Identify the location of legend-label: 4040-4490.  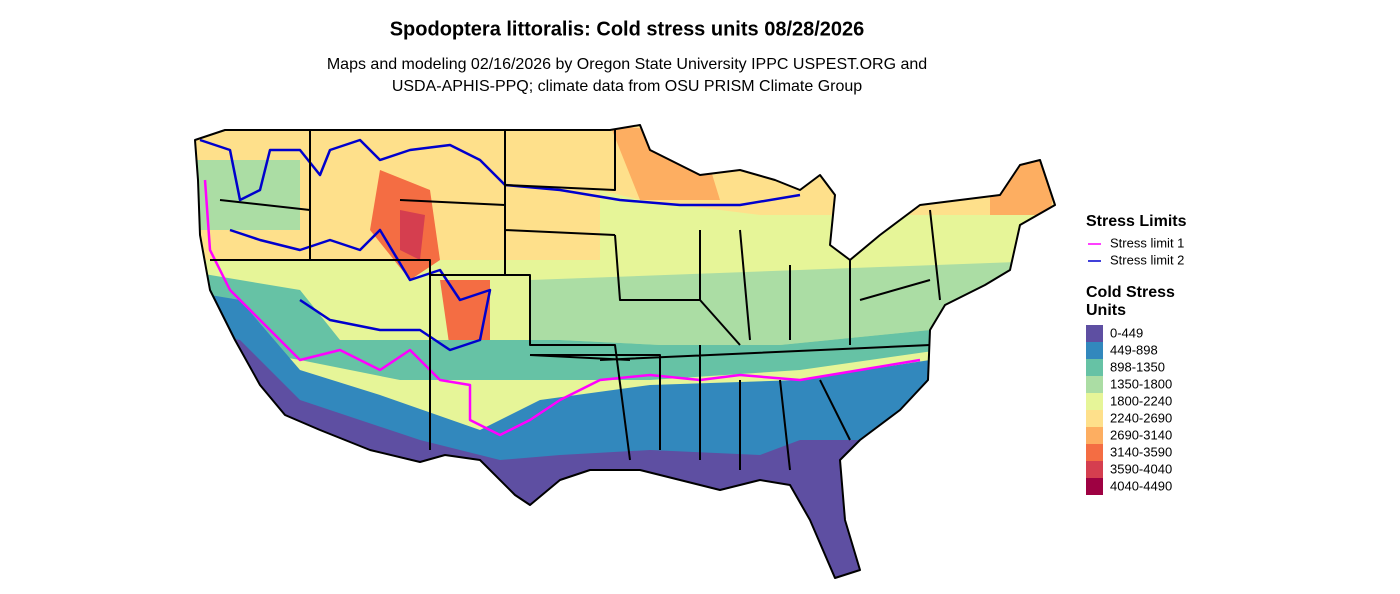
(1141, 485).